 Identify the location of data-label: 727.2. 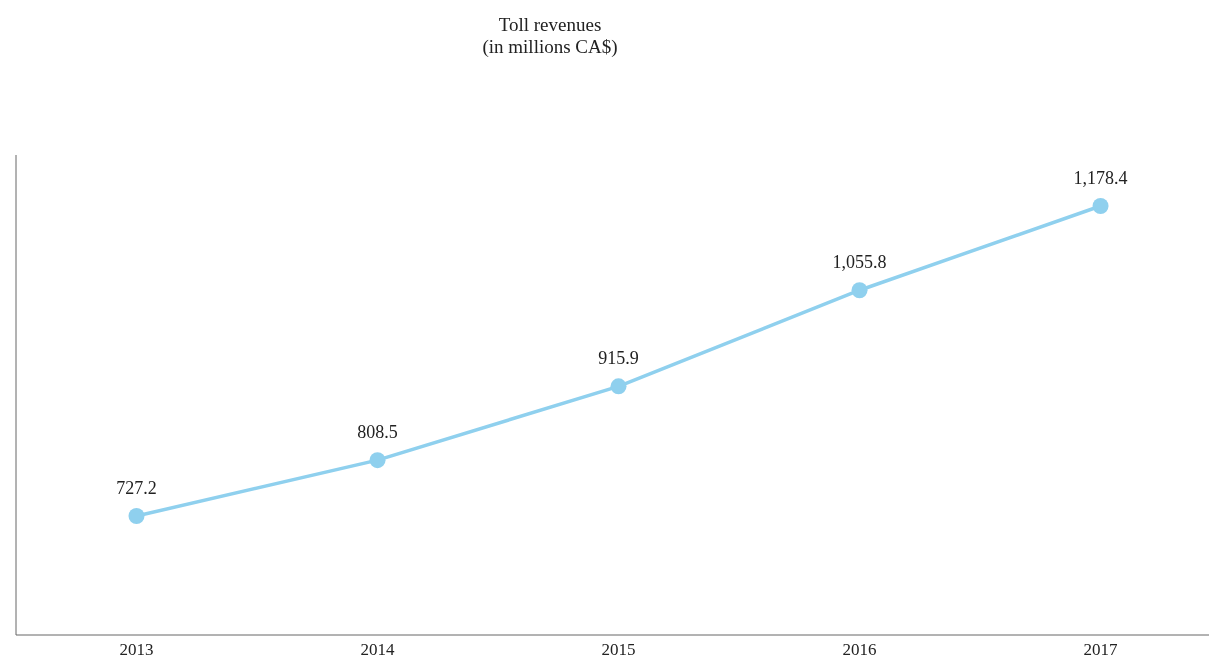
(136, 488).